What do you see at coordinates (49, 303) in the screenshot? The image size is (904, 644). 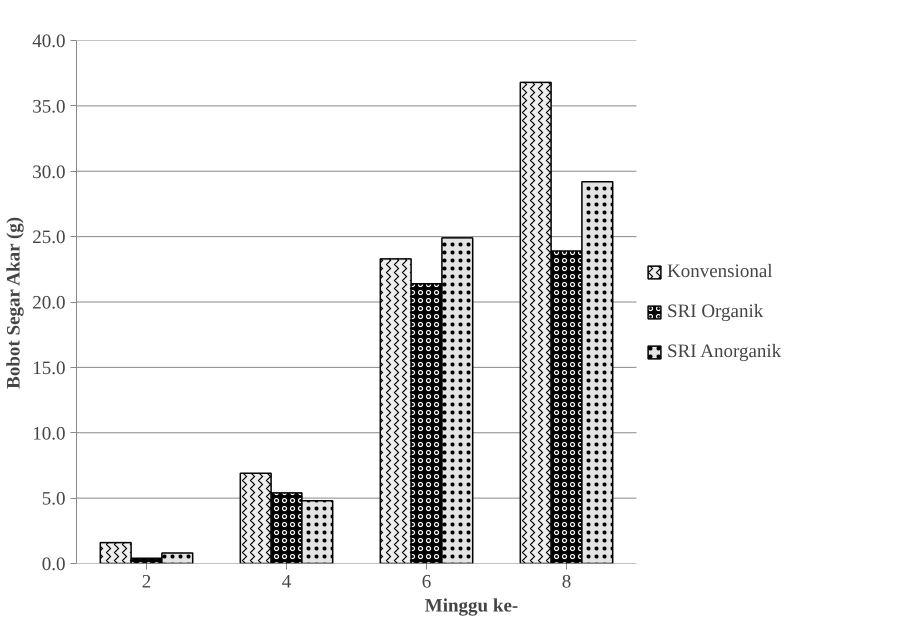 I see `y-tick-label: 20.0` at bounding box center [49, 303].